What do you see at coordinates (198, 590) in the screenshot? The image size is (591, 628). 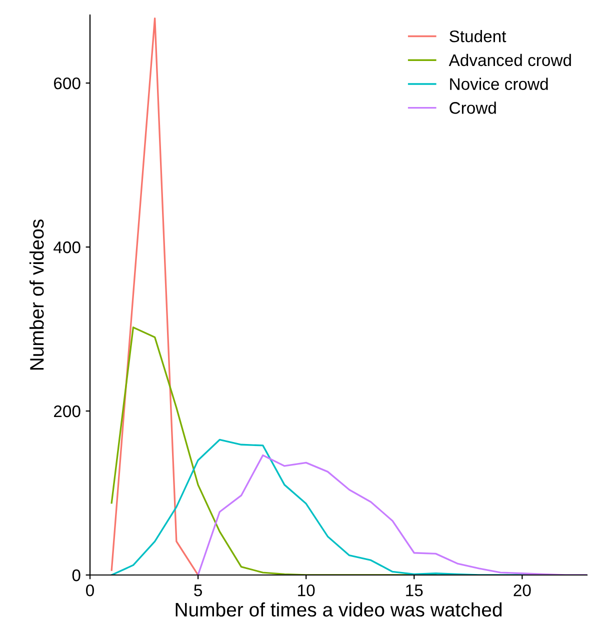 I see `x-tick-label: 5` at bounding box center [198, 590].